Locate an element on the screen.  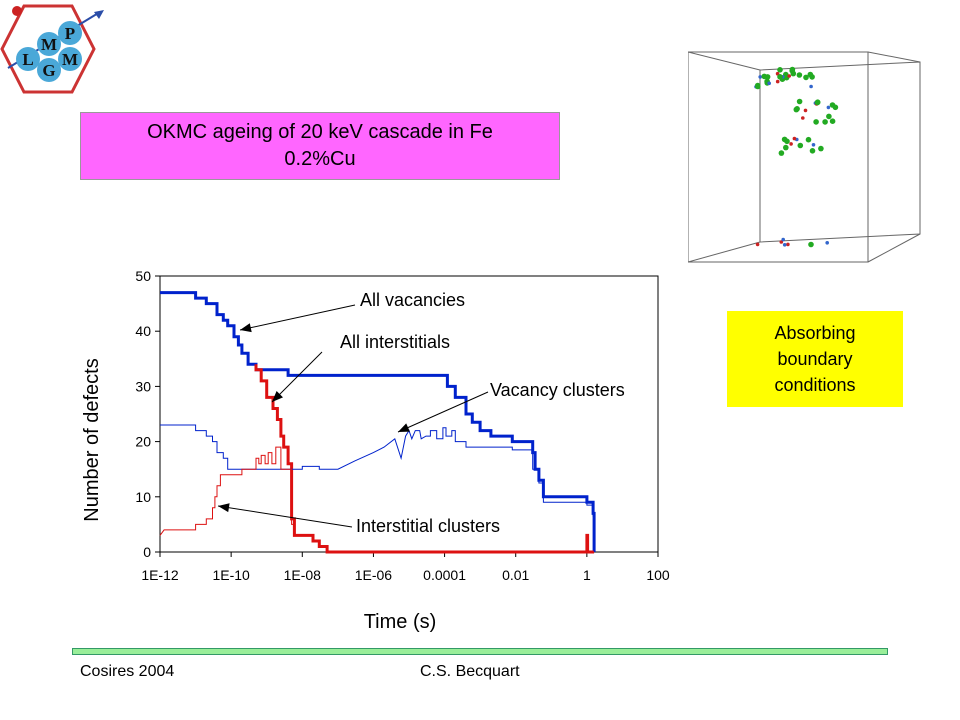
y-tick-label: 0 is located at coordinates (147, 552).